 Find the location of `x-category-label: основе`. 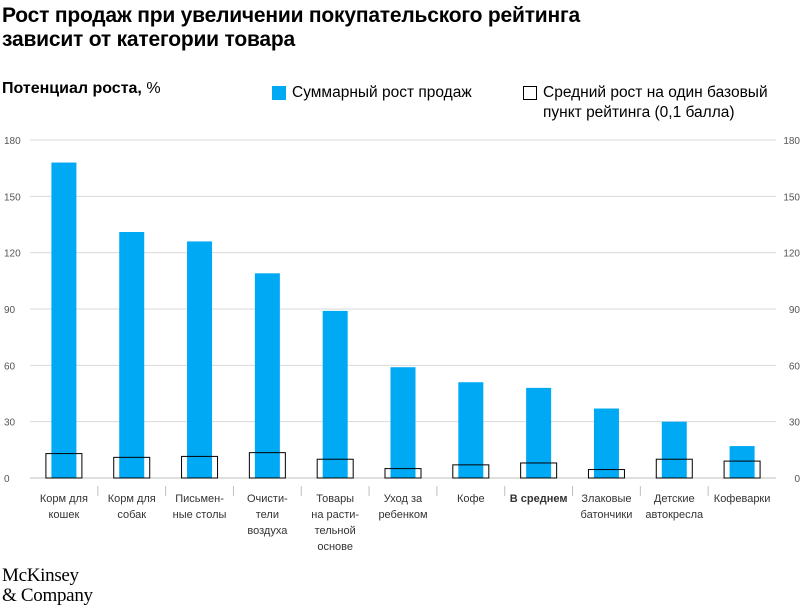

x-category-label: основе is located at coordinates (335, 547).